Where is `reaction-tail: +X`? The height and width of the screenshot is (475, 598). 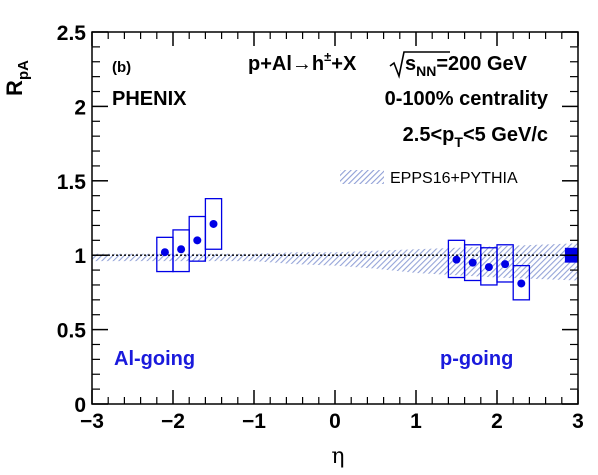 reaction-tail: +X is located at coordinates (344, 64).